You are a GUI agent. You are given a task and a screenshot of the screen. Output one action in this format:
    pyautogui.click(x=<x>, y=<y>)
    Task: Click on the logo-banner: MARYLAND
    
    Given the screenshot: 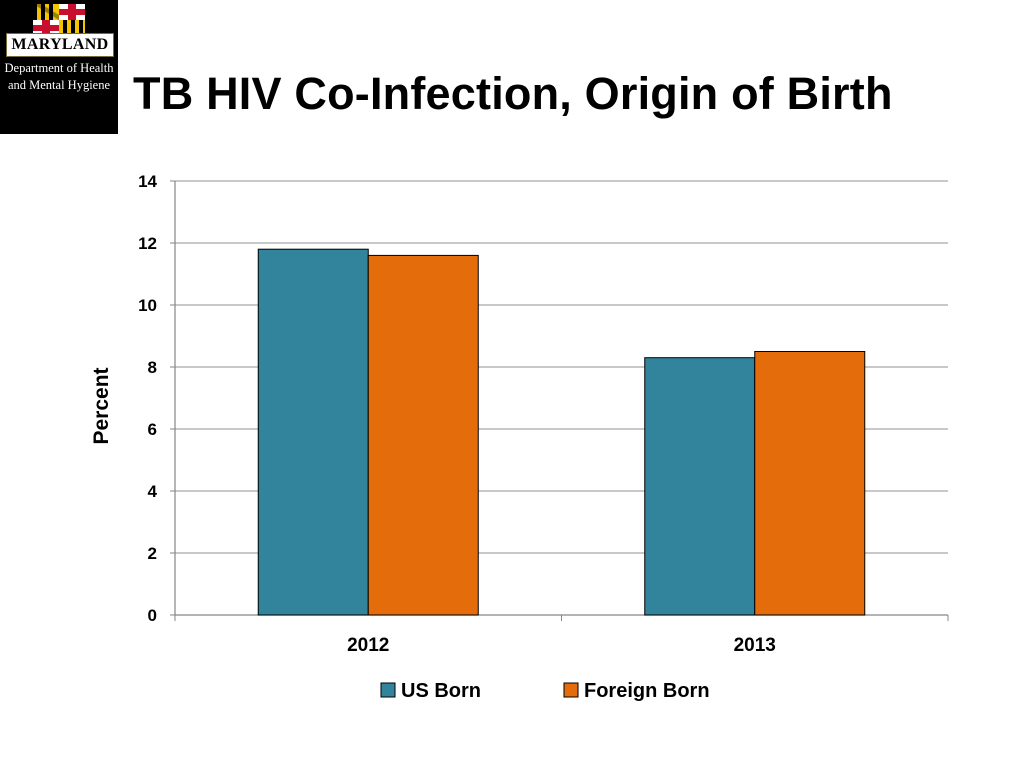 What is the action you would take?
    pyautogui.click(x=60, y=45)
    